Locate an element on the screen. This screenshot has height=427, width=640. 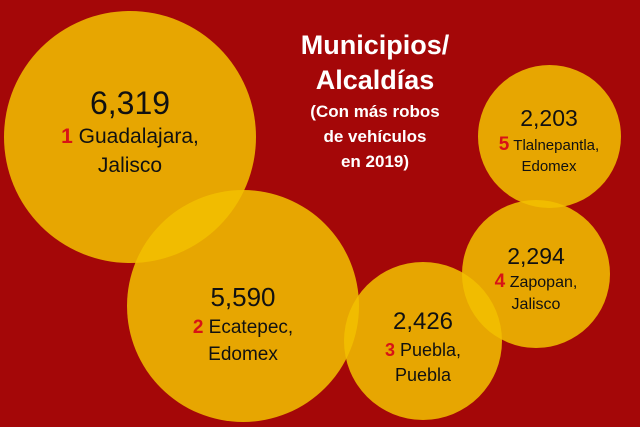
state-zapopan: Jalisco is located at coordinates (536, 304).